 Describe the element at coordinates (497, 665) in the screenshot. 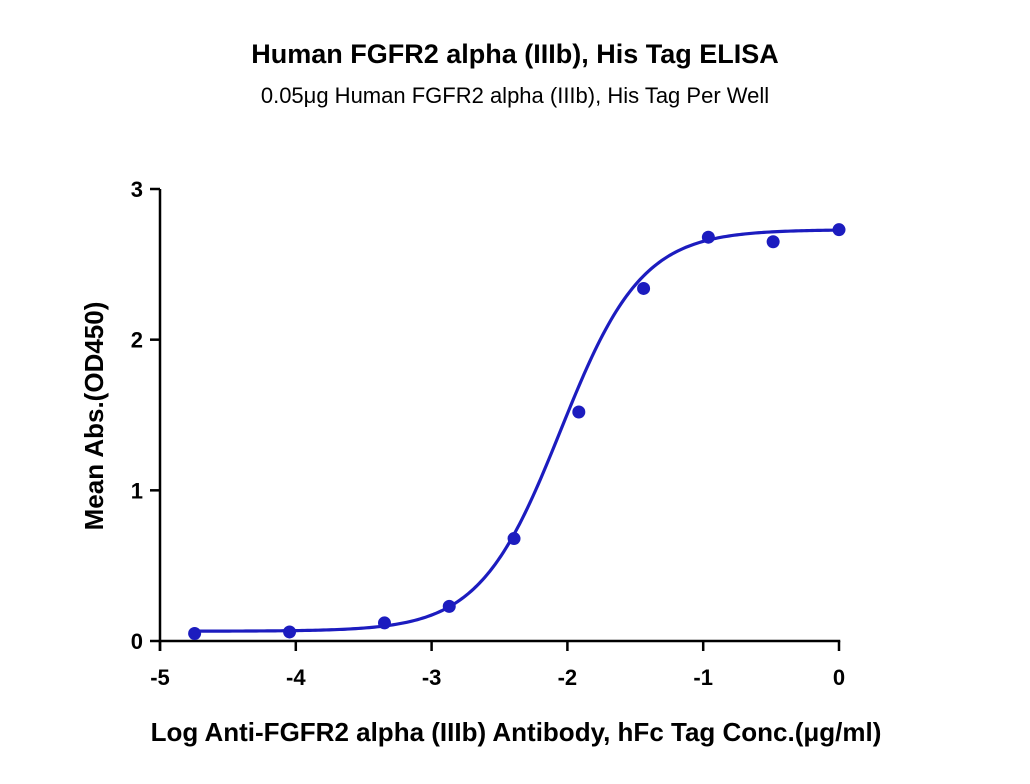

I see `x-axis-ticks: -5 -4 -3 -2 -1 0` at that location.